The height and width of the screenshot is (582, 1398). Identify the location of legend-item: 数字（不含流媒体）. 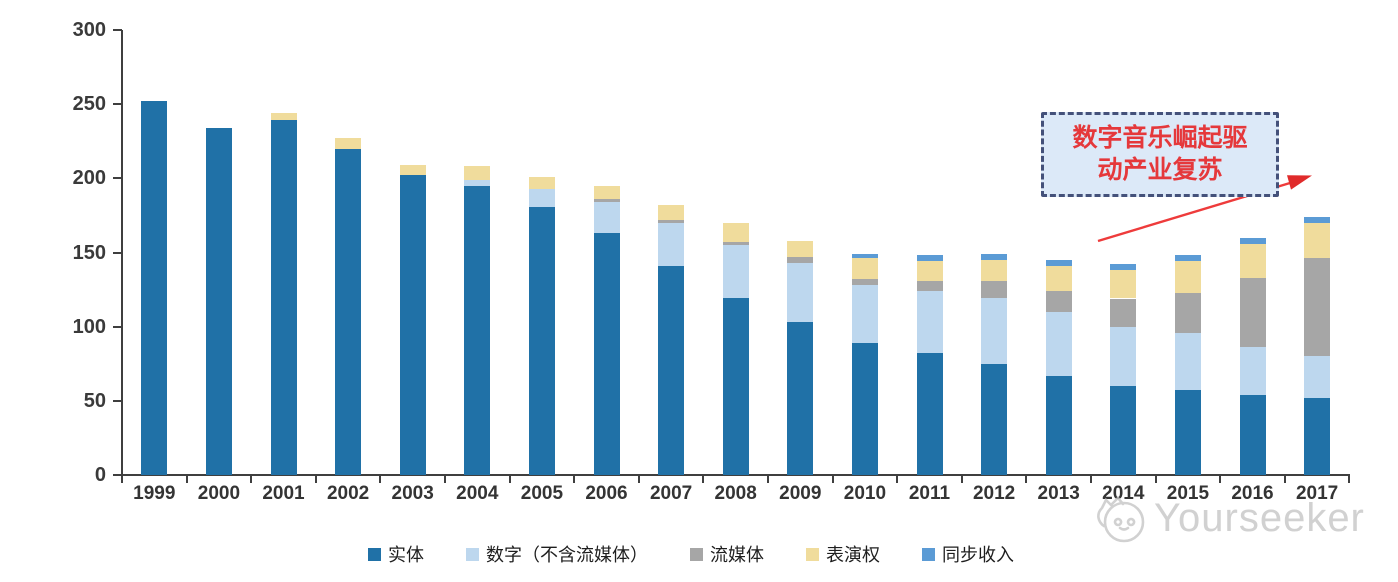
(557, 554).